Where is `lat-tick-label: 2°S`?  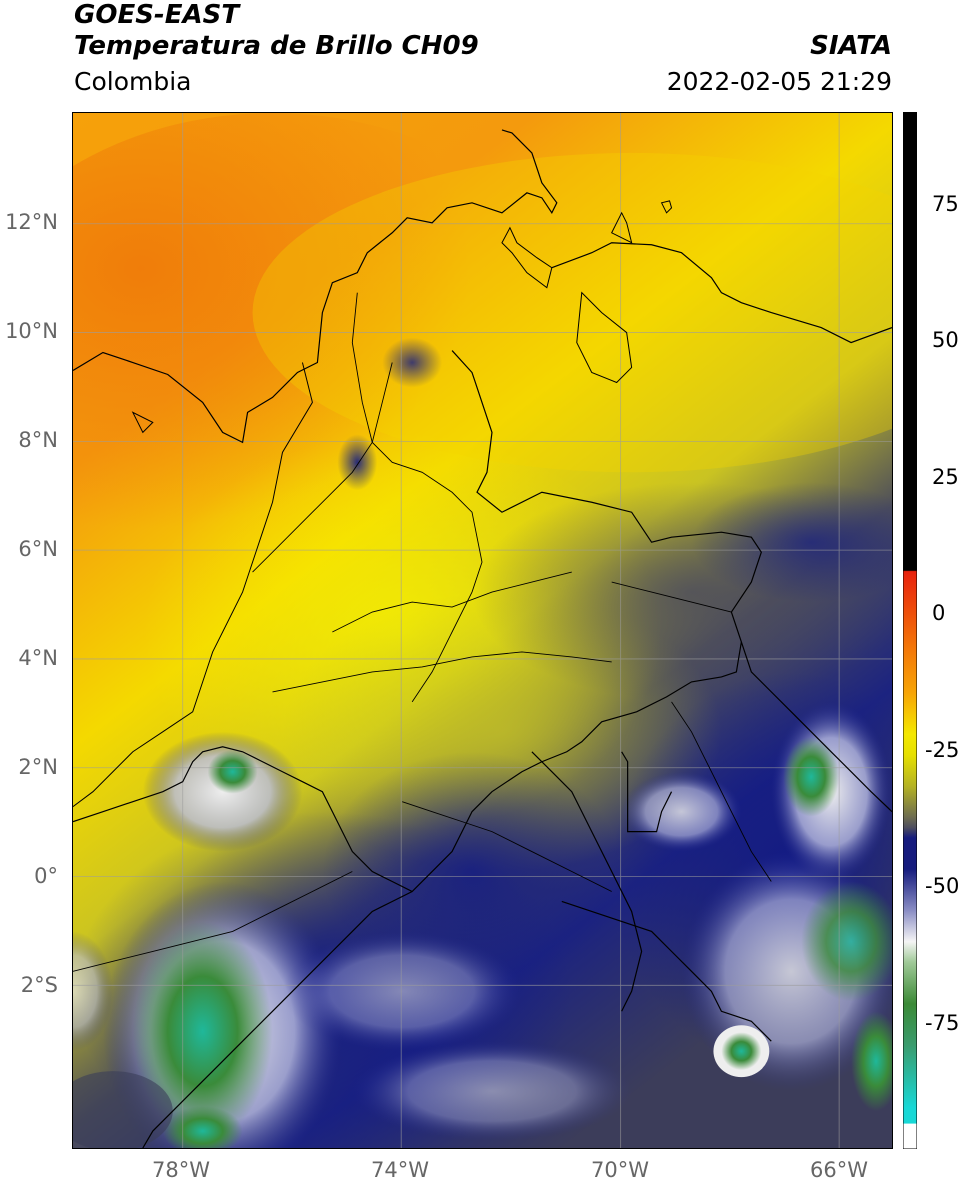 lat-tick-label: 2°S is located at coordinates (39, 985).